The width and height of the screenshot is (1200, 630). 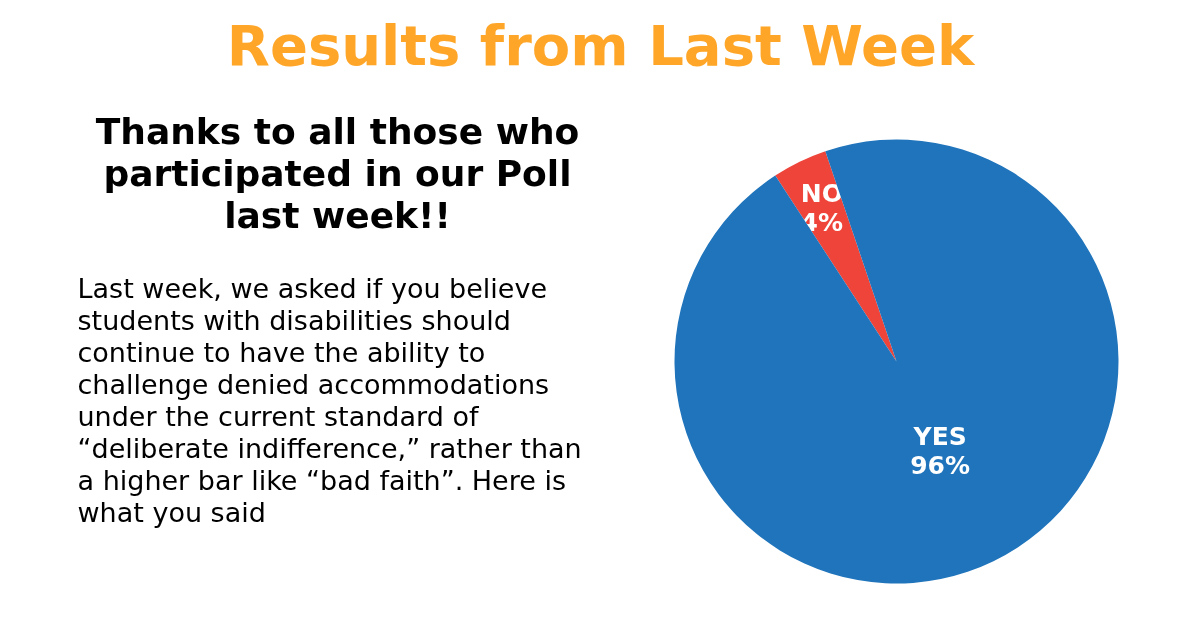 I want to click on text: Thanks to all those who participated in our Poll last week!!, so click(x=337, y=173).